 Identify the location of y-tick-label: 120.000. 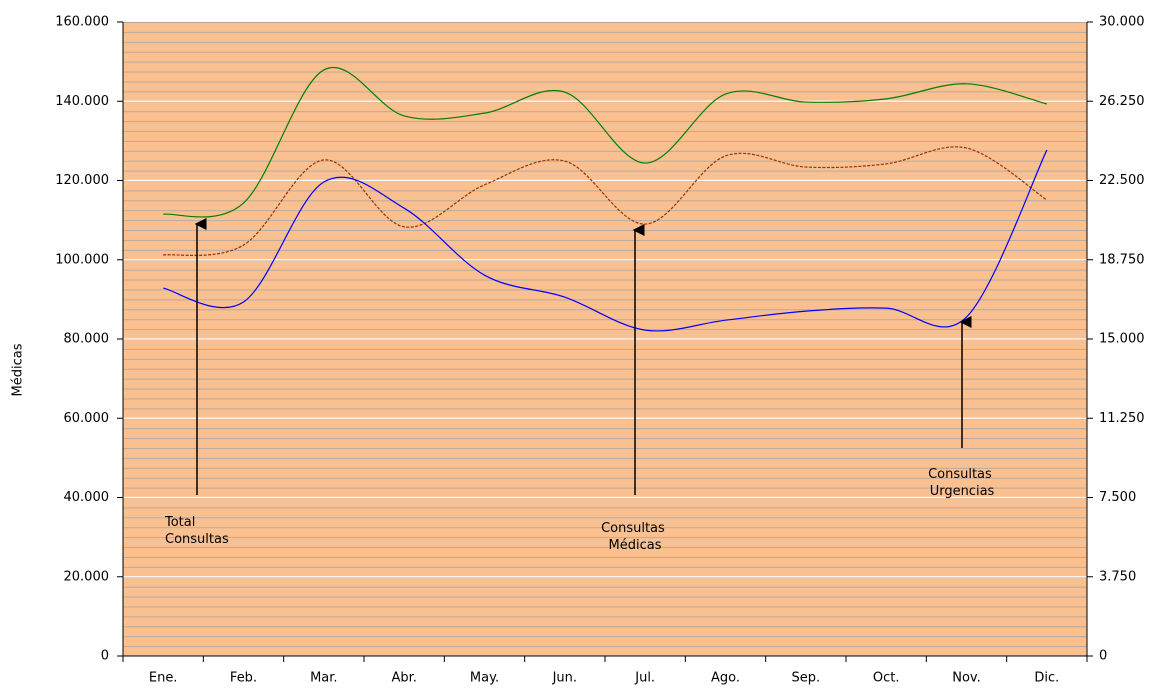
(82, 180).